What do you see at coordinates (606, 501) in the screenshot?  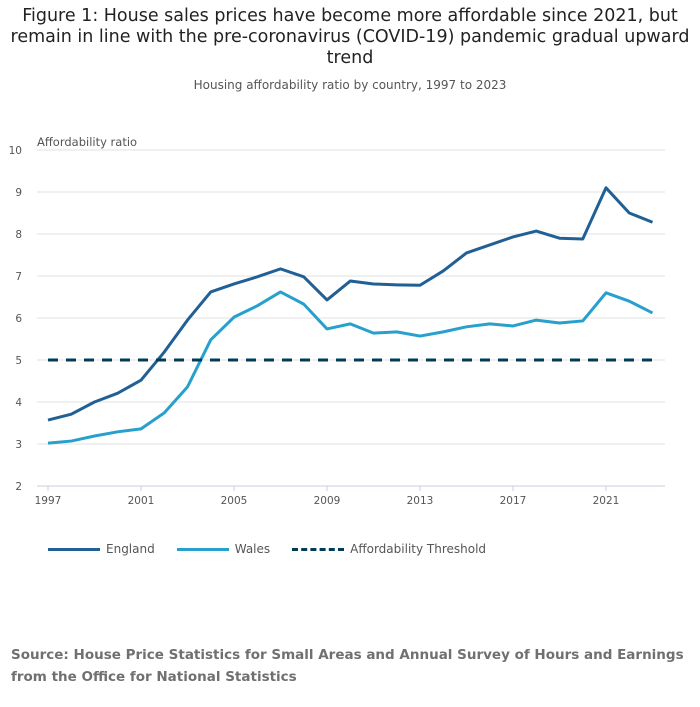 I see `x-tick-label: 2021` at bounding box center [606, 501].